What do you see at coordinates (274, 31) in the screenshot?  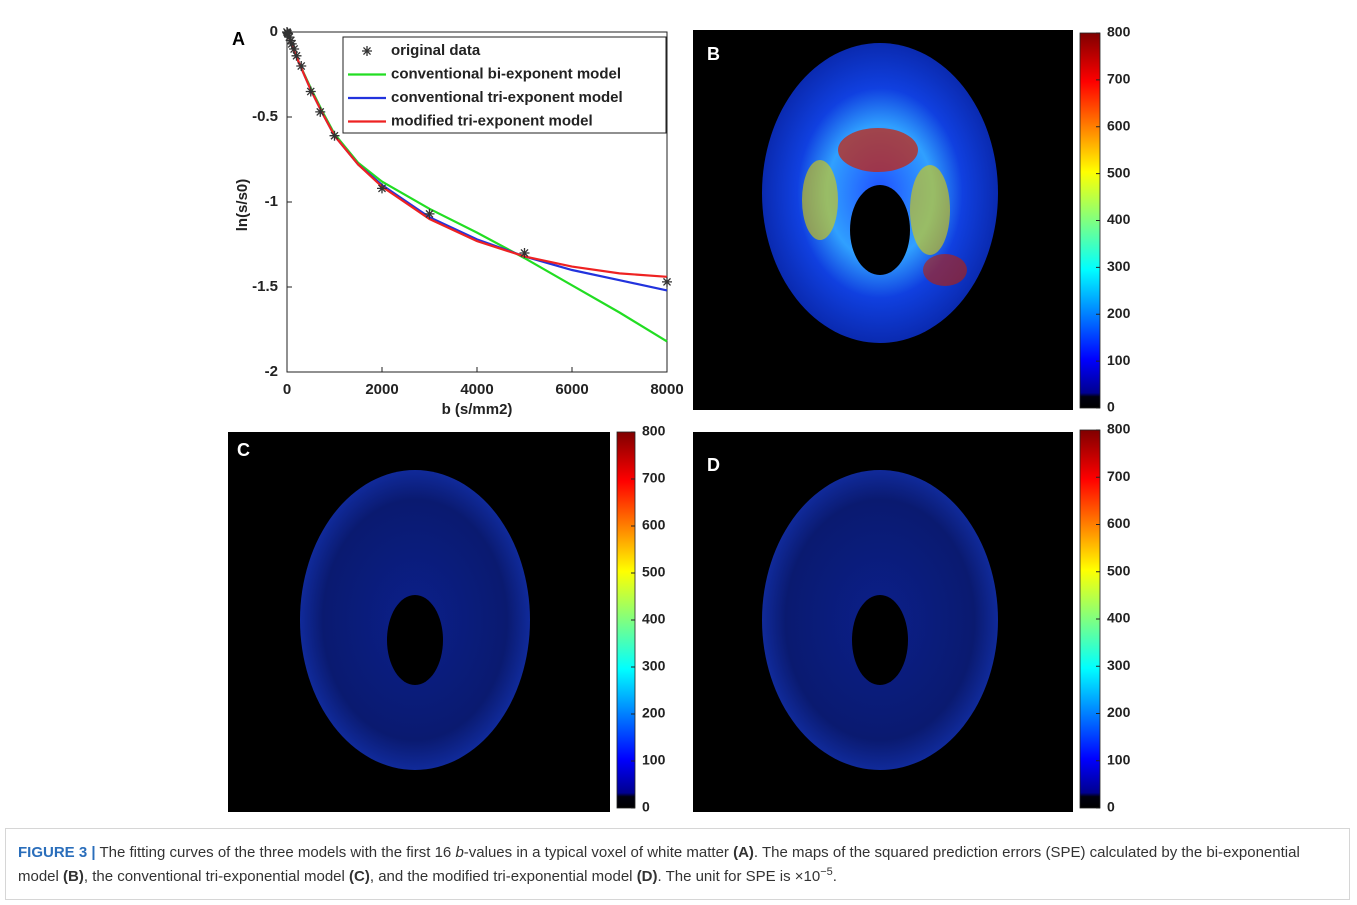 I see `y-tick-label: 0` at bounding box center [274, 31].